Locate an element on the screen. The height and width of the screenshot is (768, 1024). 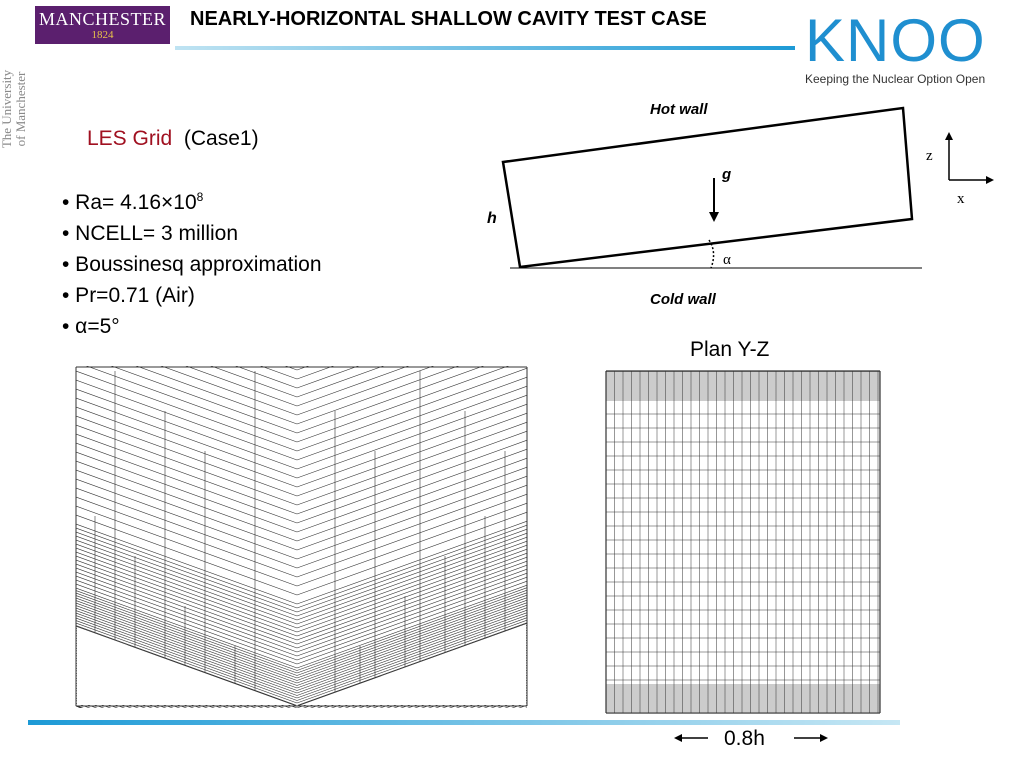
knoo-logo-word: KNOO is located at coordinates (895, 40).